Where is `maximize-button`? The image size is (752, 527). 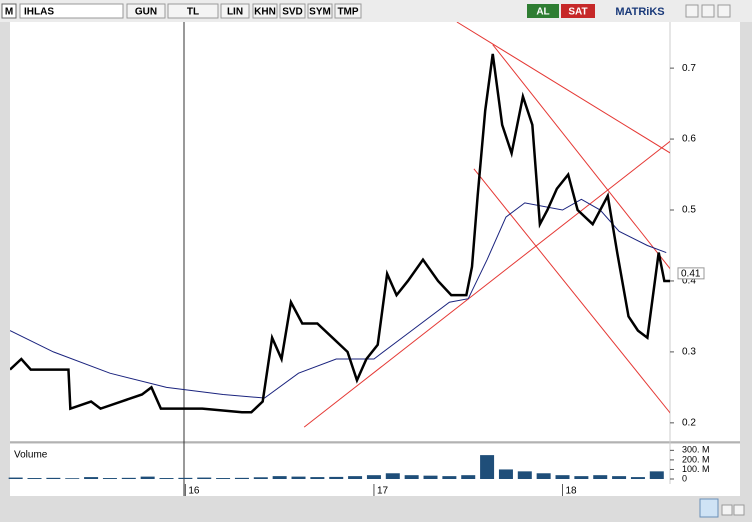
maximize-button is located at coordinates (708, 11).